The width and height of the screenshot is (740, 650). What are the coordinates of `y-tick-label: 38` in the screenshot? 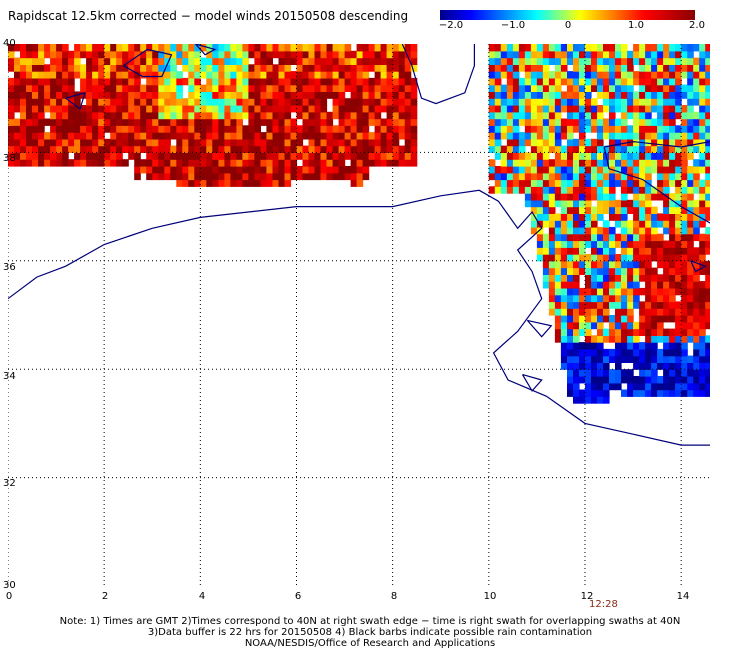 It's located at (9, 158).